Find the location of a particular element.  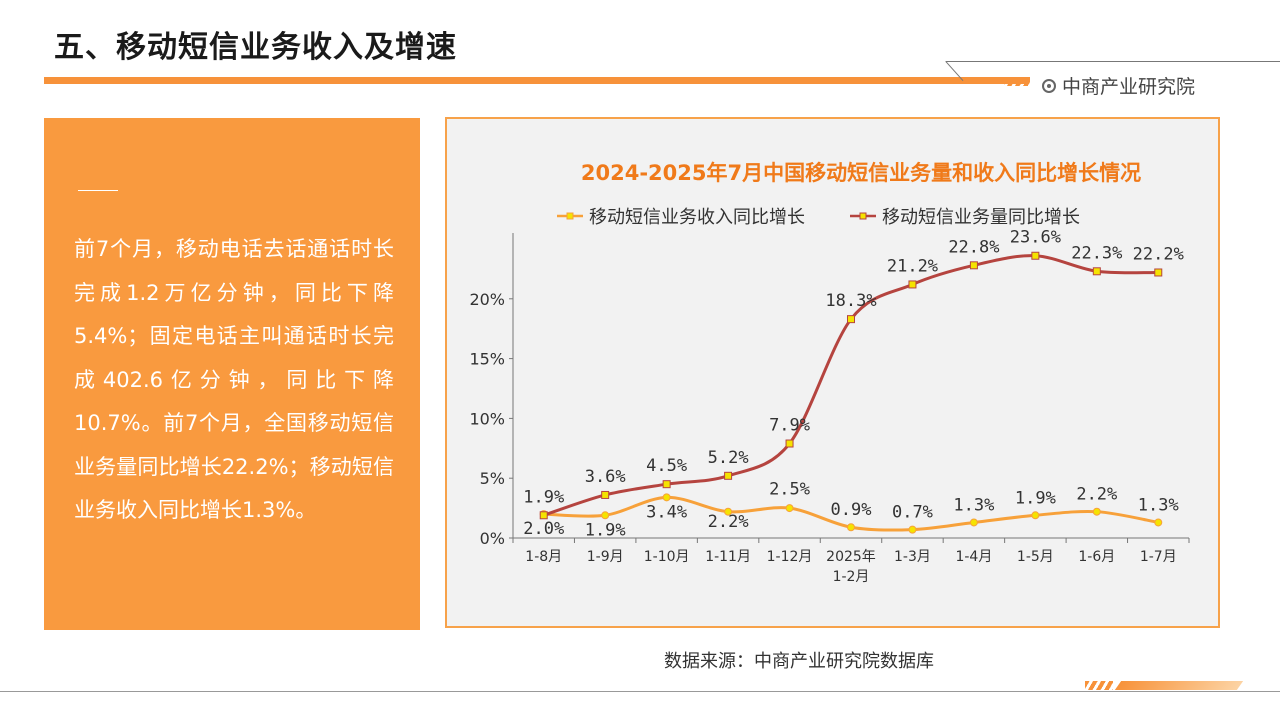

x-tick-label: 1-6月 is located at coordinates (1096, 557).